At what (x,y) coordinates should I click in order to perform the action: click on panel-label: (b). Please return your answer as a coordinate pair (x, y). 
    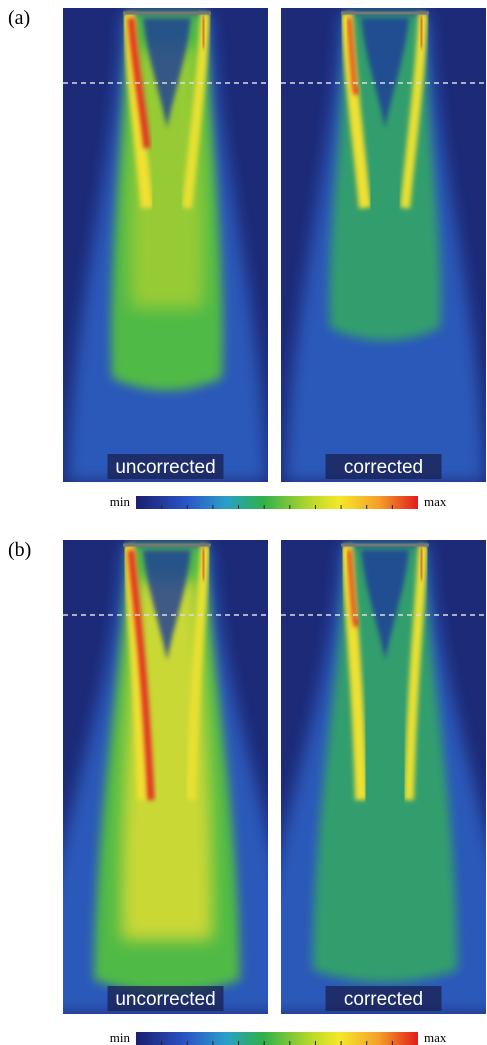
    Looking at the image, I should click on (19, 550).